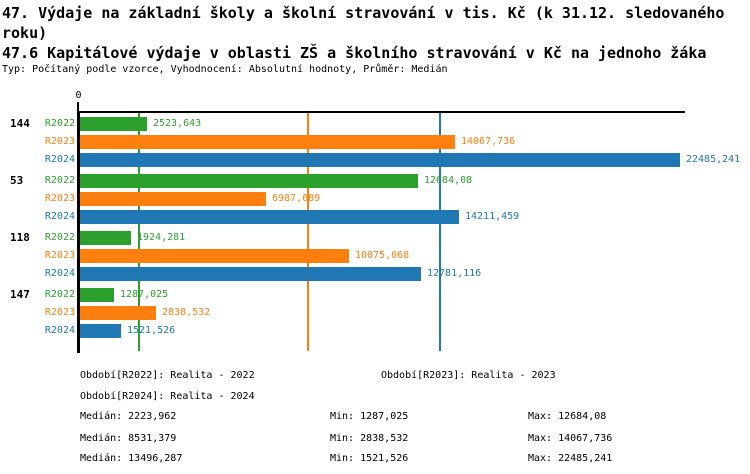  I want to click on bar-value-label: 12781,116, so click(454, 273).